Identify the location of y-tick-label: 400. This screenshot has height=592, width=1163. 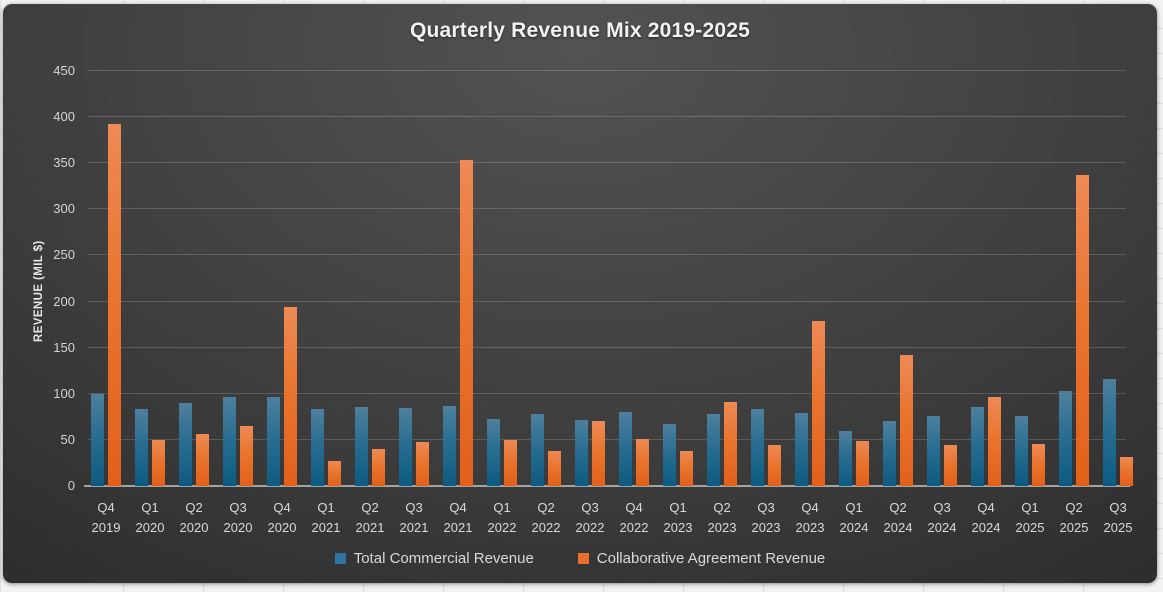
(64, 117).